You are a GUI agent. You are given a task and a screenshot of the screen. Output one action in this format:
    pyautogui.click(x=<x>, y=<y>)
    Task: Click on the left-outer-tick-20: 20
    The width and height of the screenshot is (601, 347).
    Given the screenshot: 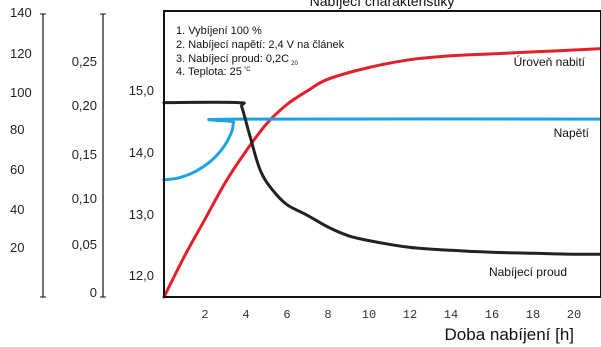 What is the action you would take?
    pyautogui.click(x=17, y=247)
    